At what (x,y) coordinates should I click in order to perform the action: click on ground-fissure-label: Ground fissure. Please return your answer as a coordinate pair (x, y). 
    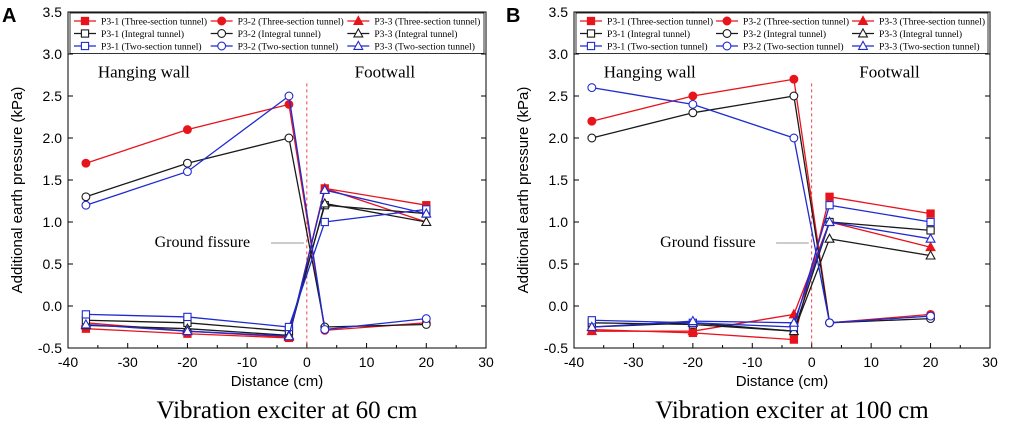
    Looking at the image, I should click on (708, 242).